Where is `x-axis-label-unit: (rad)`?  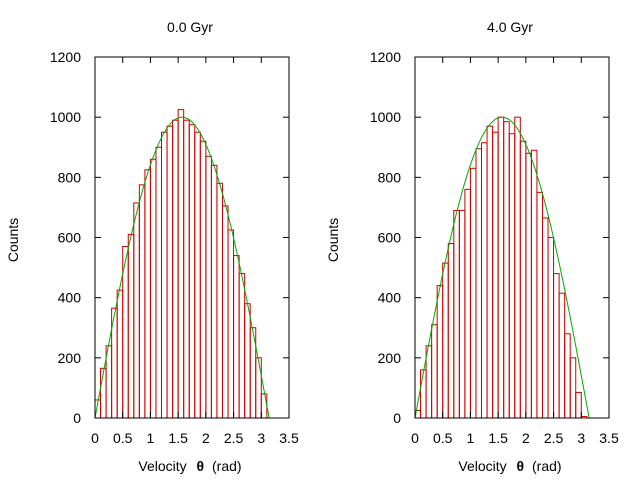 x-axis-label-unit: (rad) is located at coordinates (547, 466).